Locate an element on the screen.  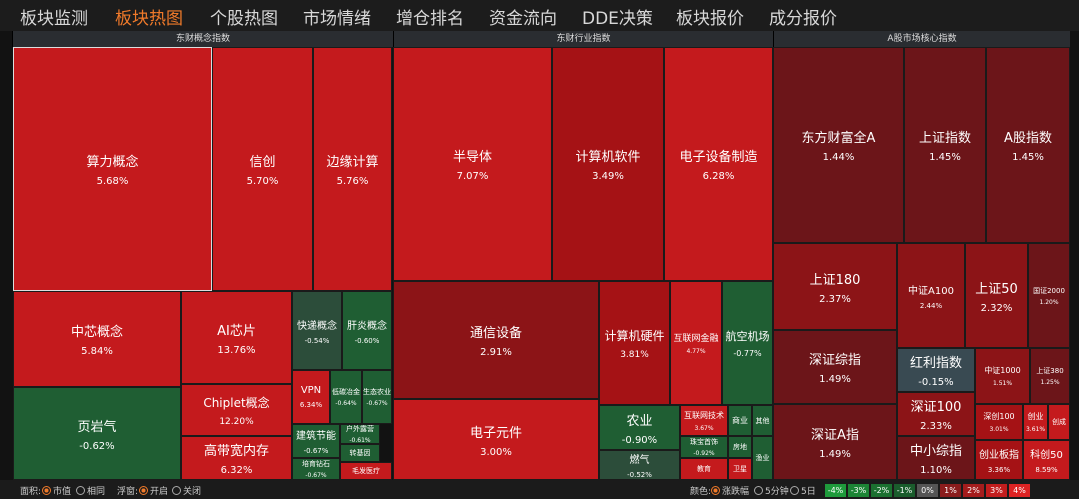
tile: A股指数 1.45% is located at coordinates (1028, 145).